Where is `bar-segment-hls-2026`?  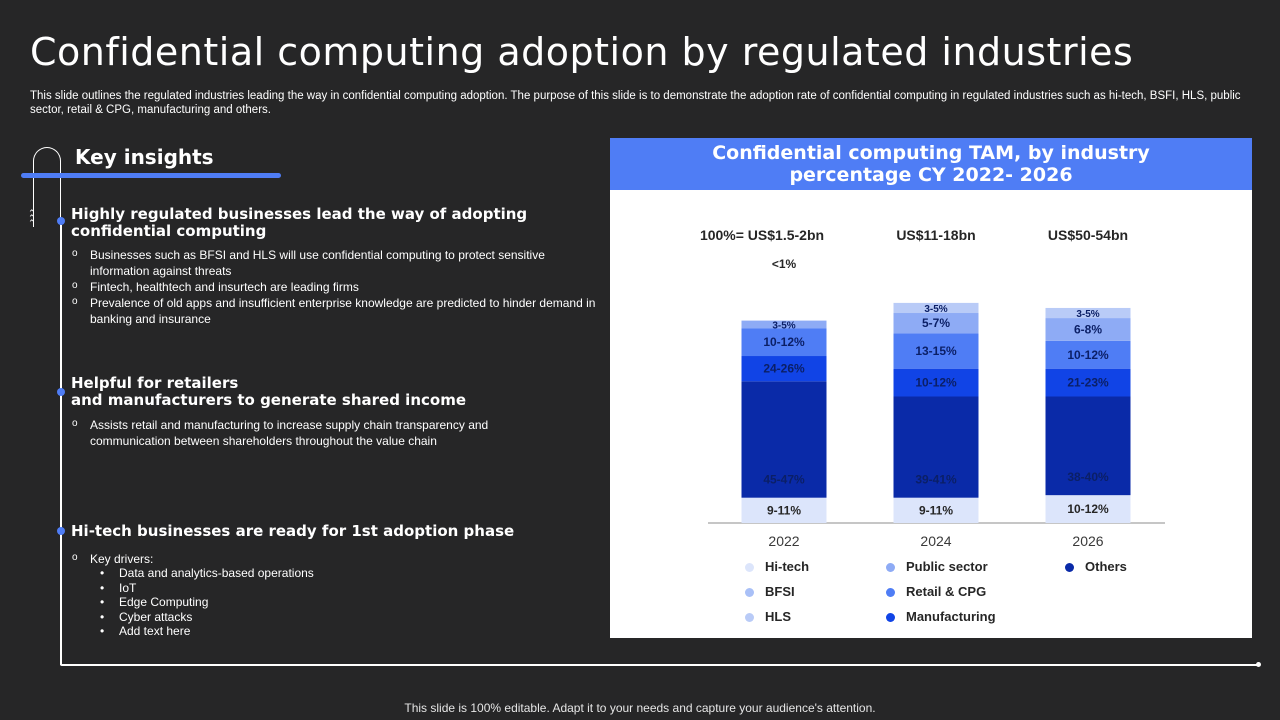 bar-segment-hls-2026 is located at coordinates (1088, 313).